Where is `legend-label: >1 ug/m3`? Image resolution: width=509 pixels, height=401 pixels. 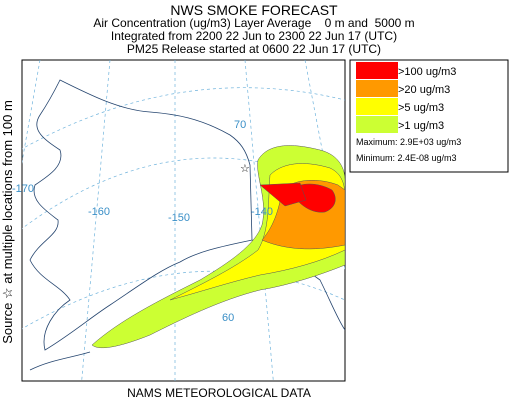
legend-label: >1 ug/m3 is located at coordinates (421, 126).